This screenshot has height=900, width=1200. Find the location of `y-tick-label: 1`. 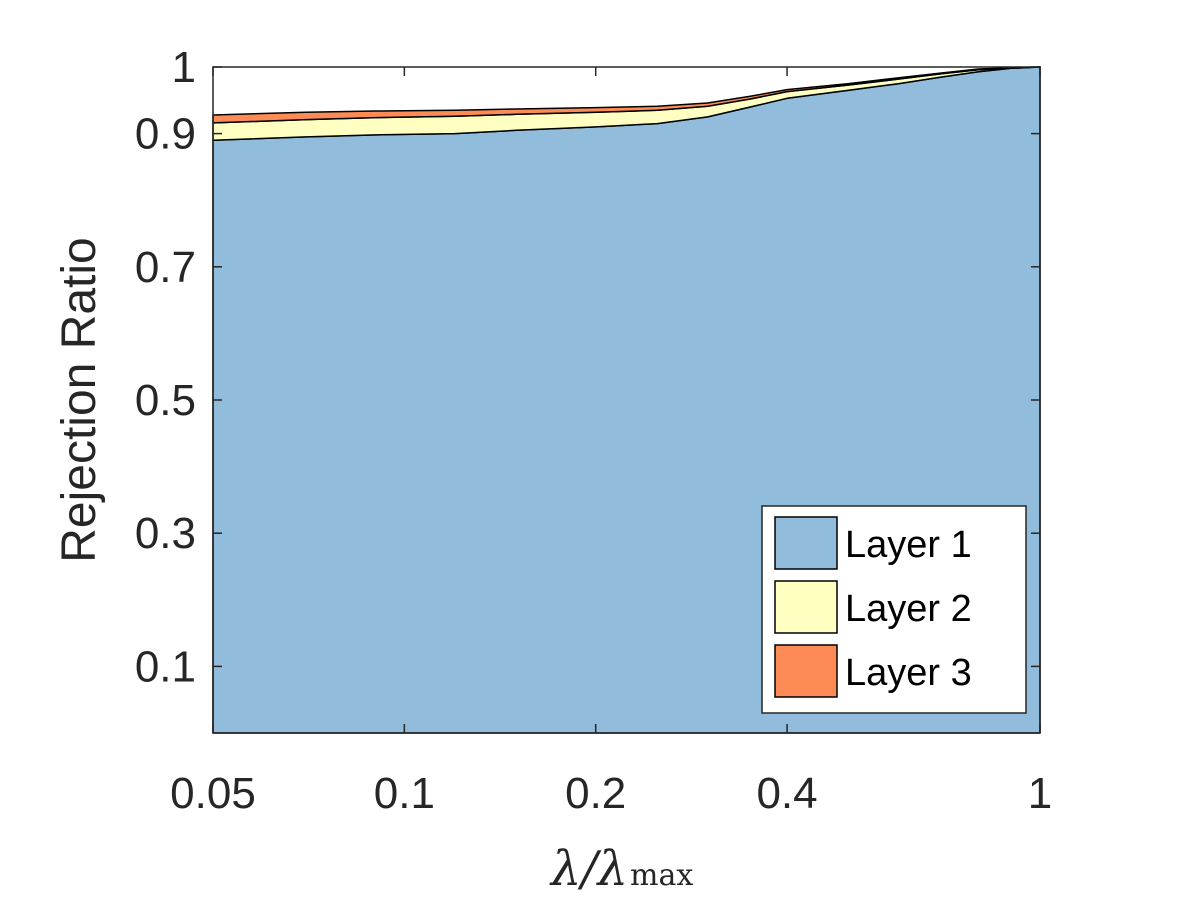

y-tick-label: 1 is located at coordinates (184, 67).